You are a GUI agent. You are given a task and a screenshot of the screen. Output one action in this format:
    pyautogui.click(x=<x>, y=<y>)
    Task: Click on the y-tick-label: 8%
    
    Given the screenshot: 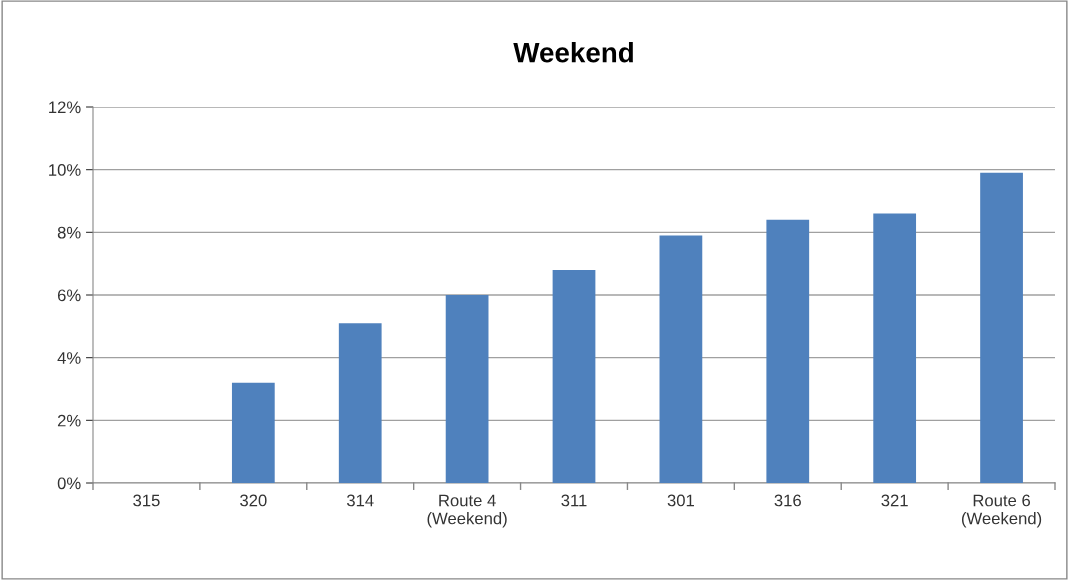 What is the action you would take?
    pyautogui.click(x=69, y=232)
    